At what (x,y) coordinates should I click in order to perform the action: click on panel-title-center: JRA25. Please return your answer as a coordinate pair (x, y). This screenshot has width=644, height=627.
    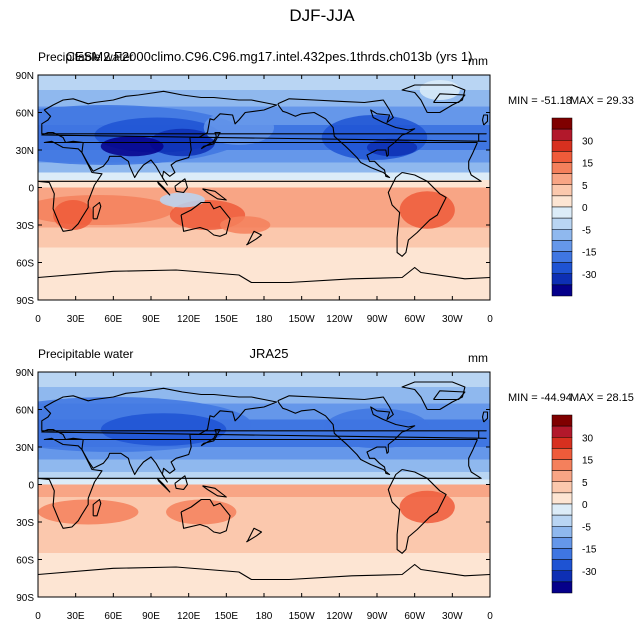
    Looking at the image, I should click on (268, 353).